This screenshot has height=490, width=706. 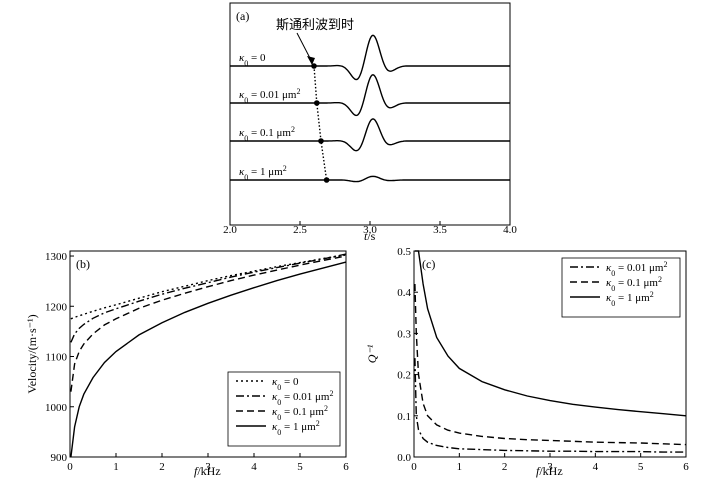 I want to click on panel-a-label: (a), so click(x=242, y=16).